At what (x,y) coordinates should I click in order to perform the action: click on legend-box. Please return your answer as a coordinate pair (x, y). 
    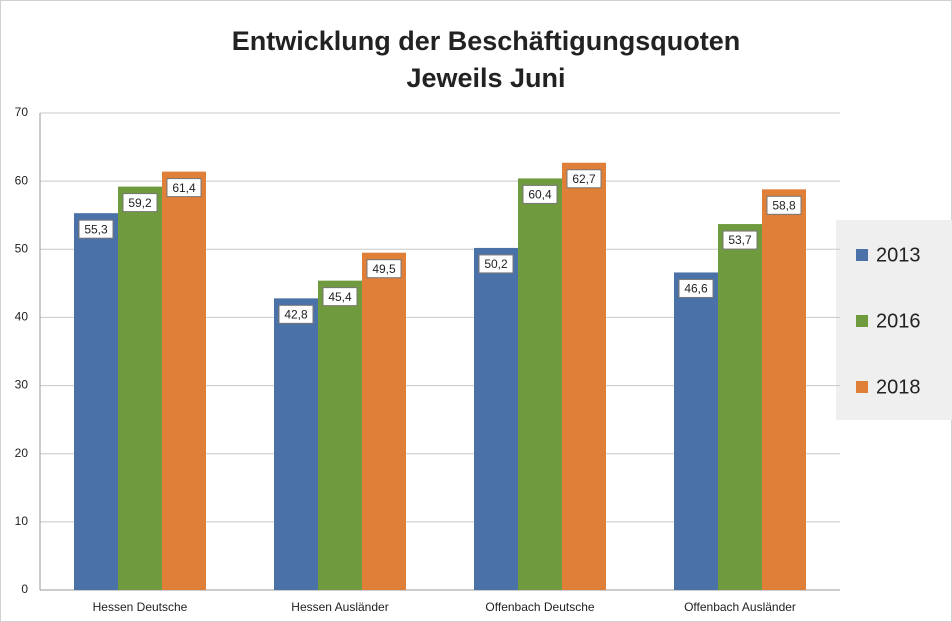
    Looking at the image, I should click on (894, 320).